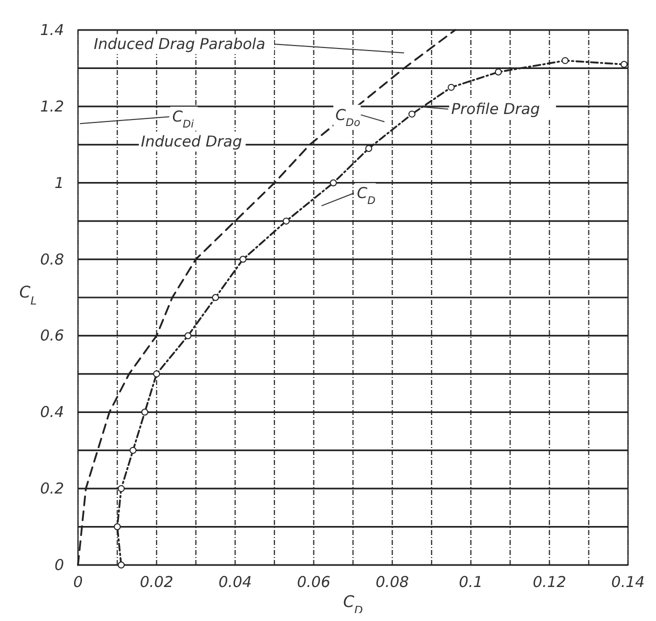 This screenshot has height=621, width=656. What do you see at coordinates (470, 582) in the screenshot?
I see `x-tick-label: 0.1` at bounding box center [470, 582].